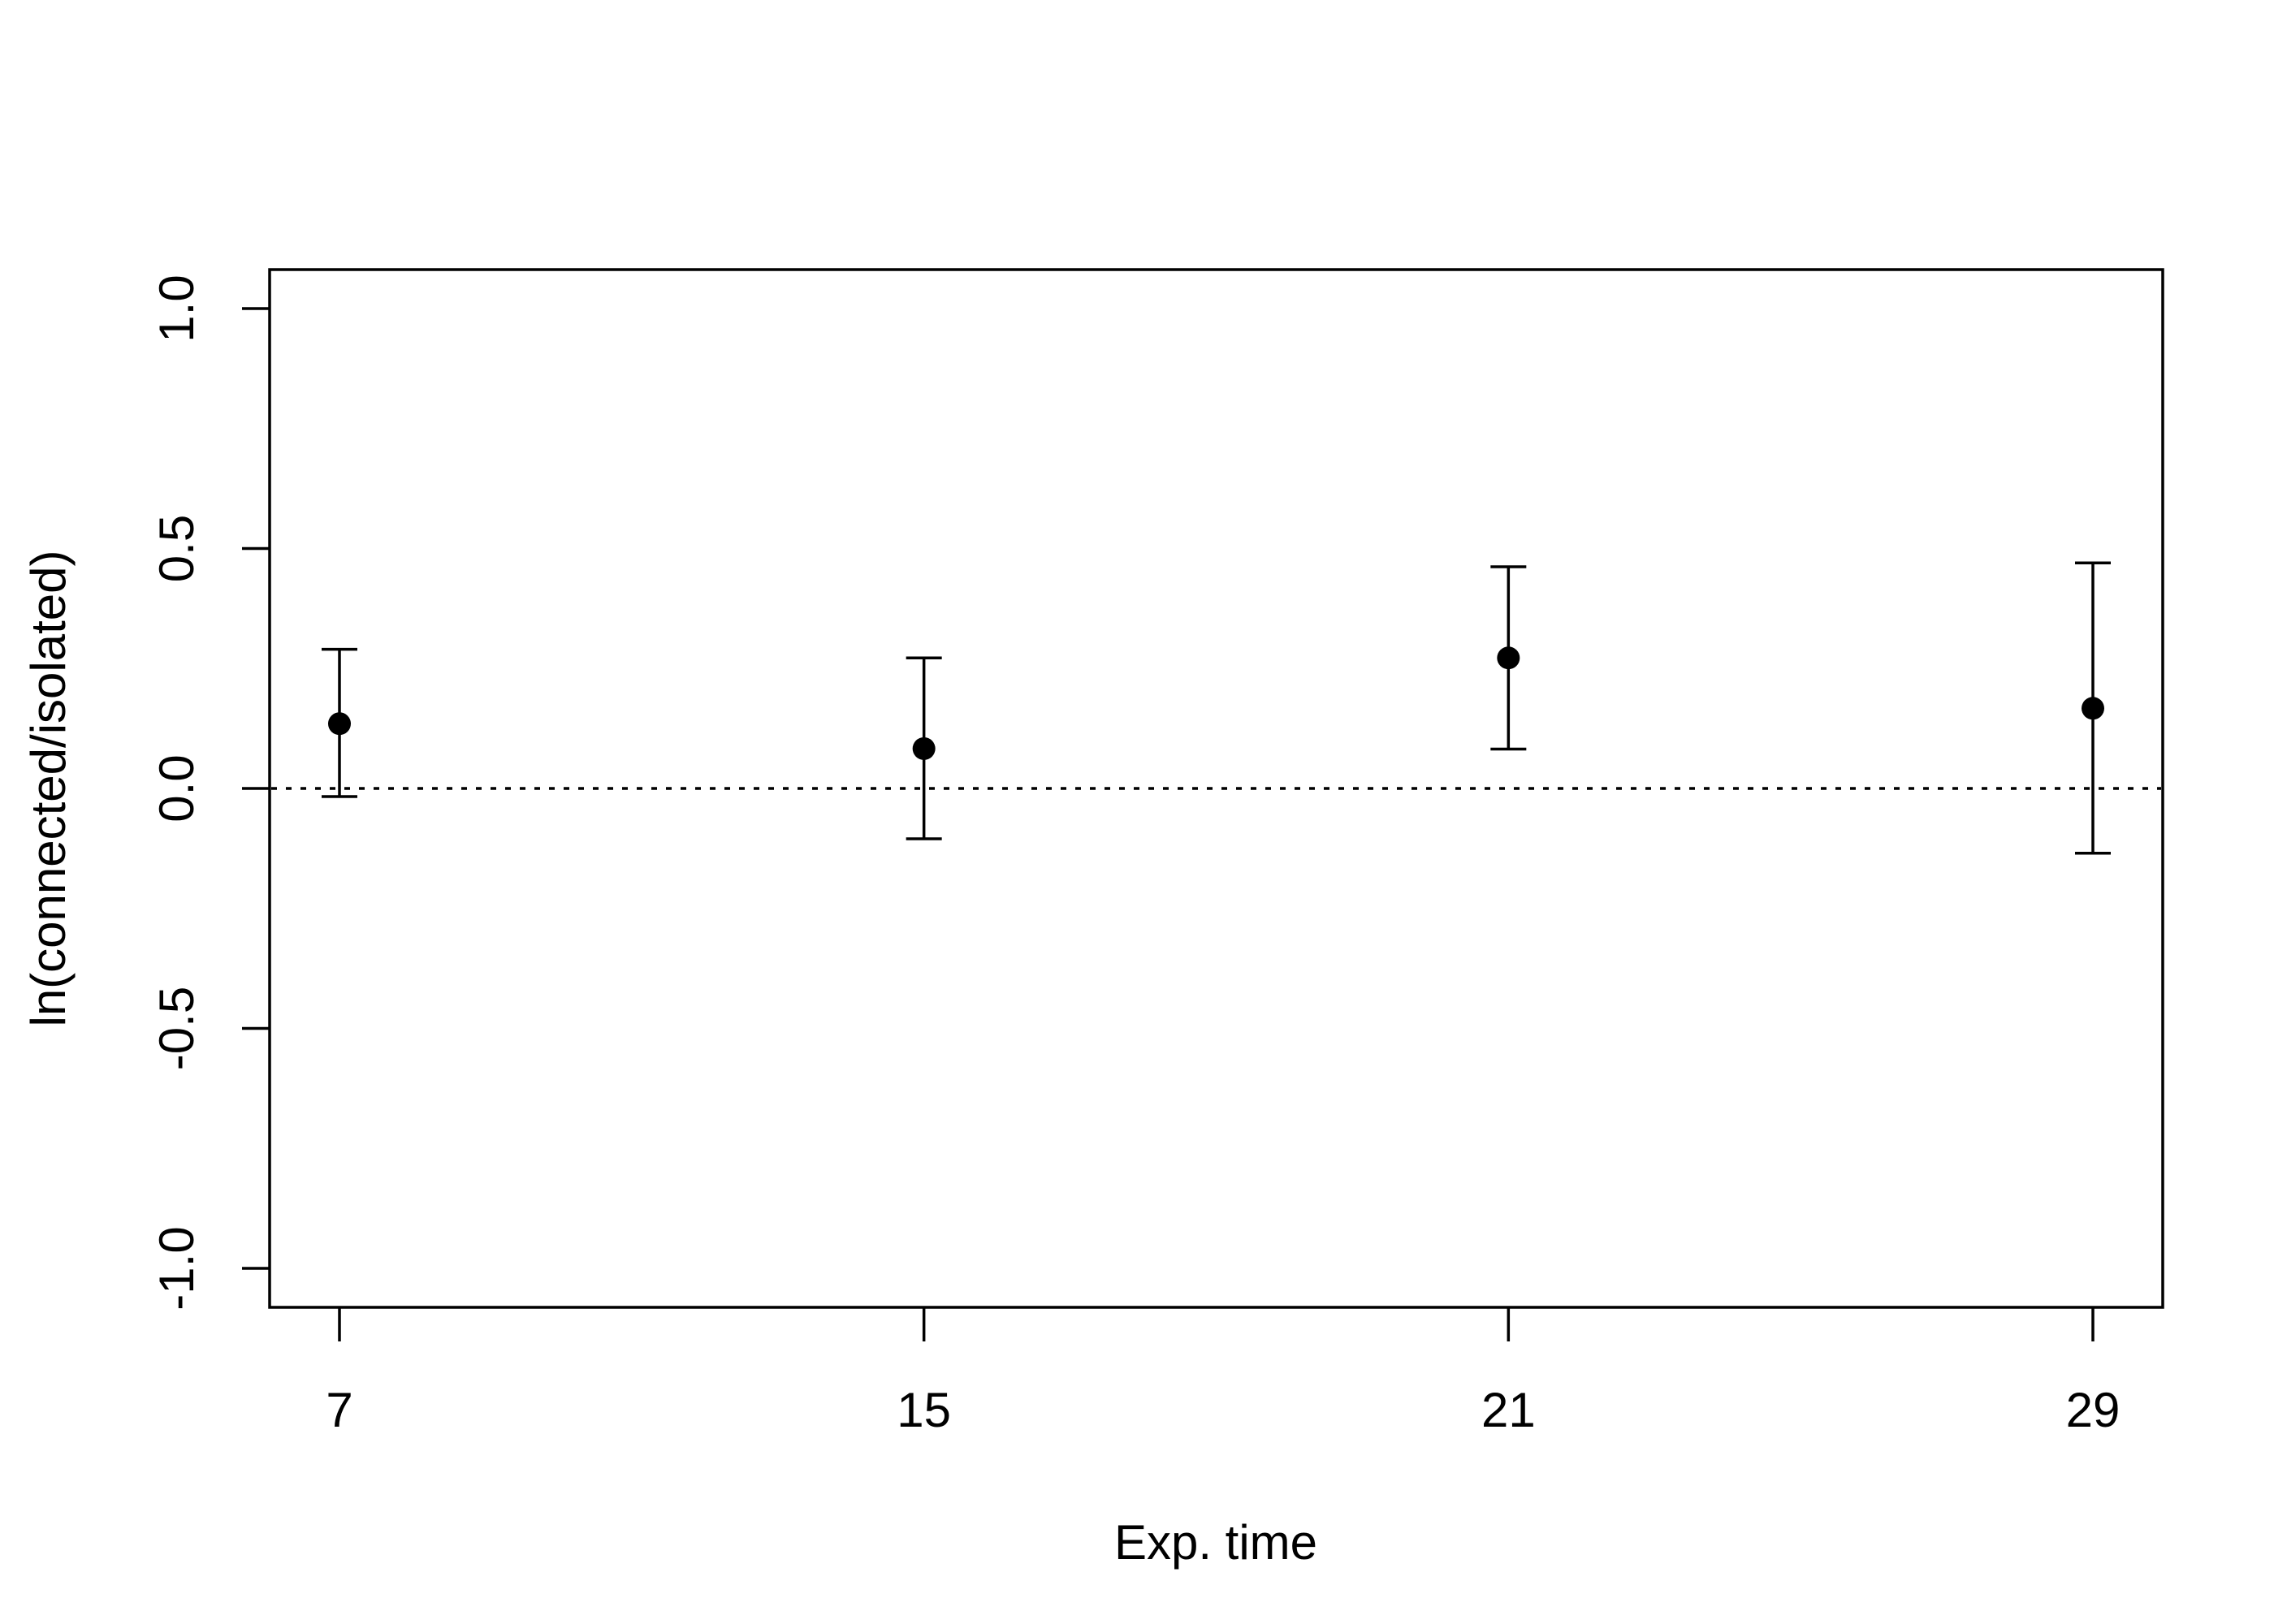 The height and width of the screenshot is (1624, 2274). Describe the element at coordinates (176, 788) in the screenshot. I see `y-tick-label: 0.0` at that location.